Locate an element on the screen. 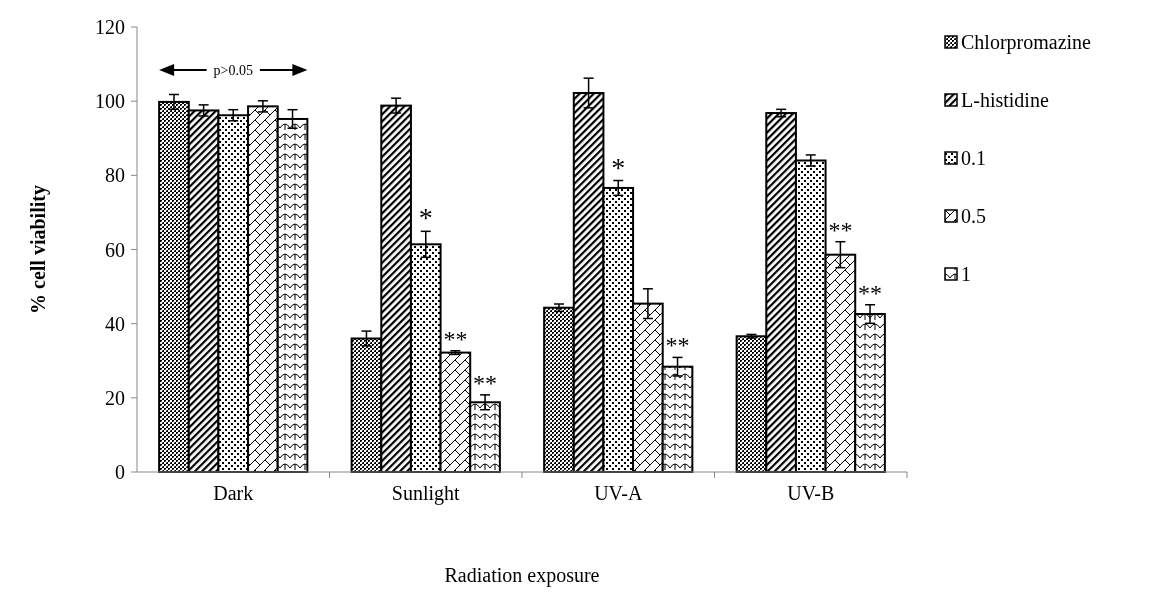 This screenshot has height=597, width=1169. legend-label: 0.5 is located at coordinates (973, 216).